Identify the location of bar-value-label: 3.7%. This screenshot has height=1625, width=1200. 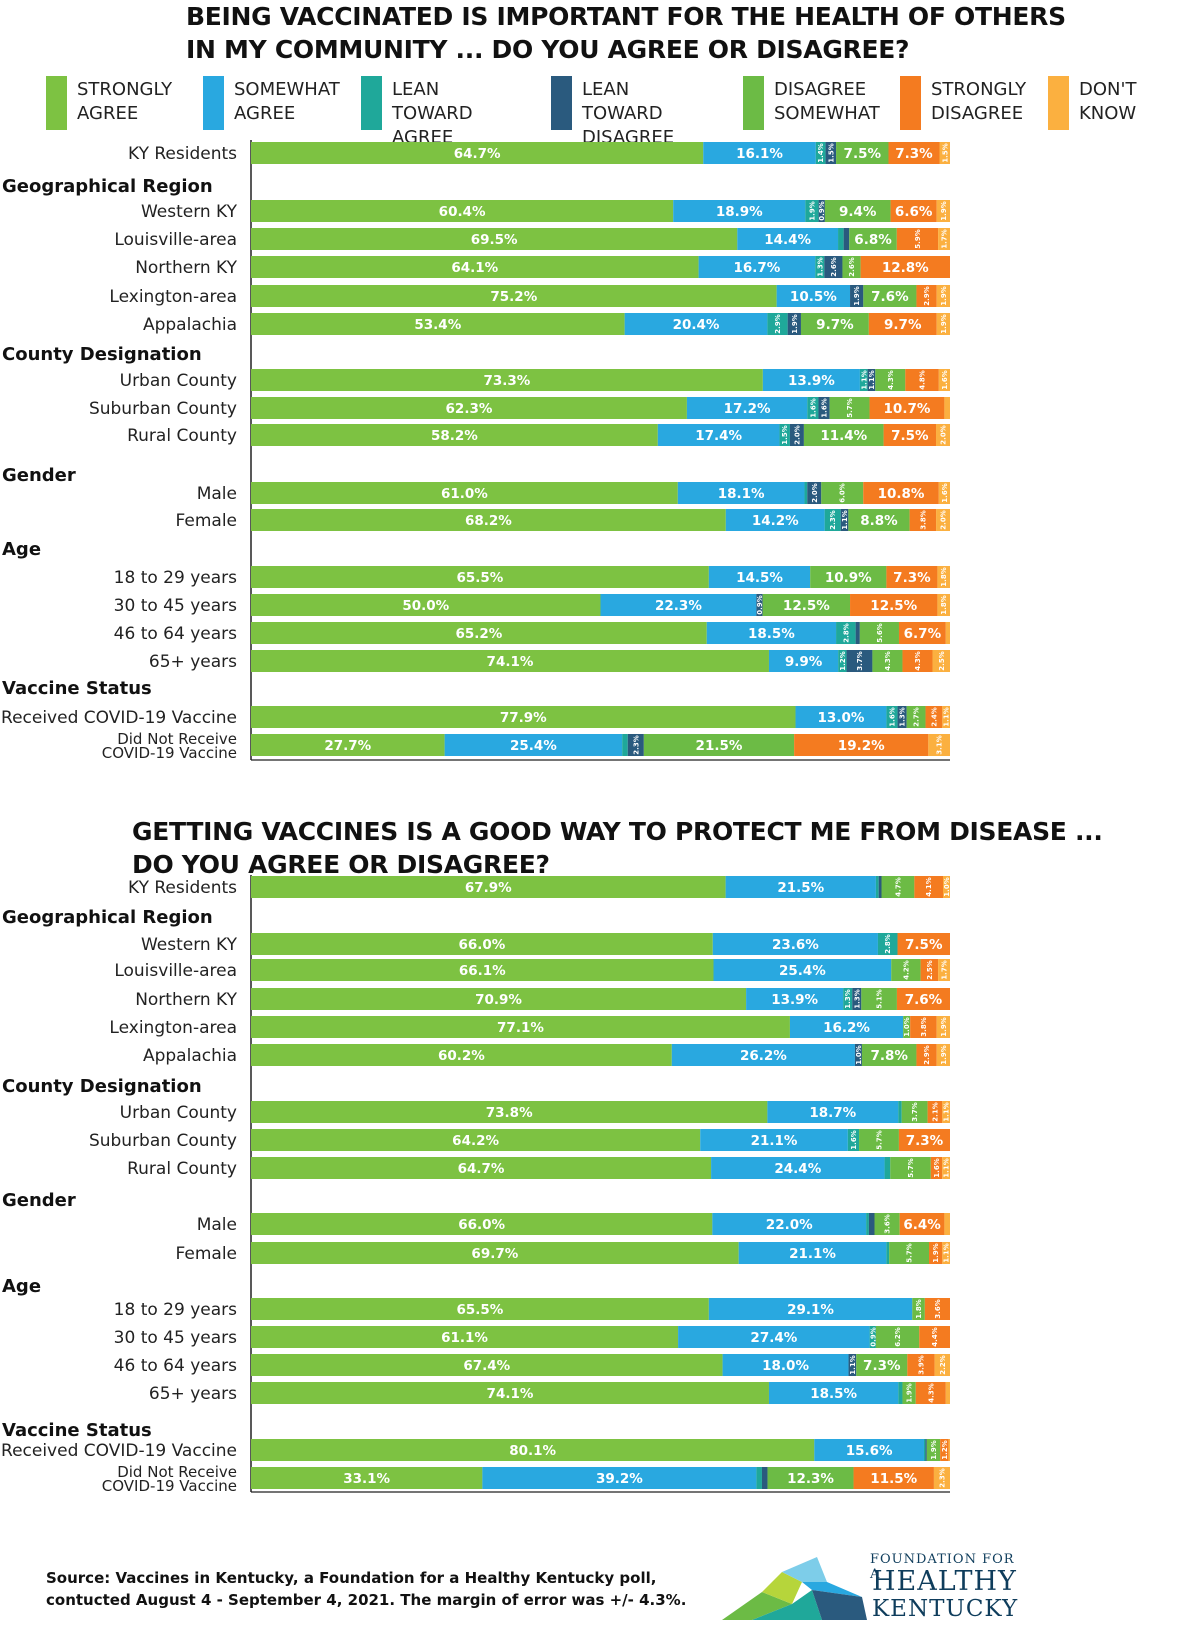
(860, 660).